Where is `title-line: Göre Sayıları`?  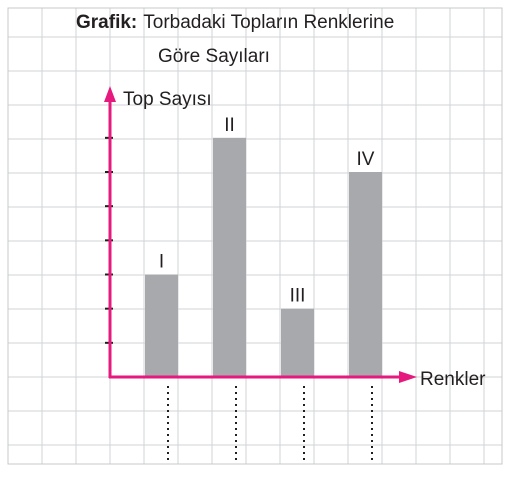 title-line: Göre Sayıları is located at coordinates (214, 56).